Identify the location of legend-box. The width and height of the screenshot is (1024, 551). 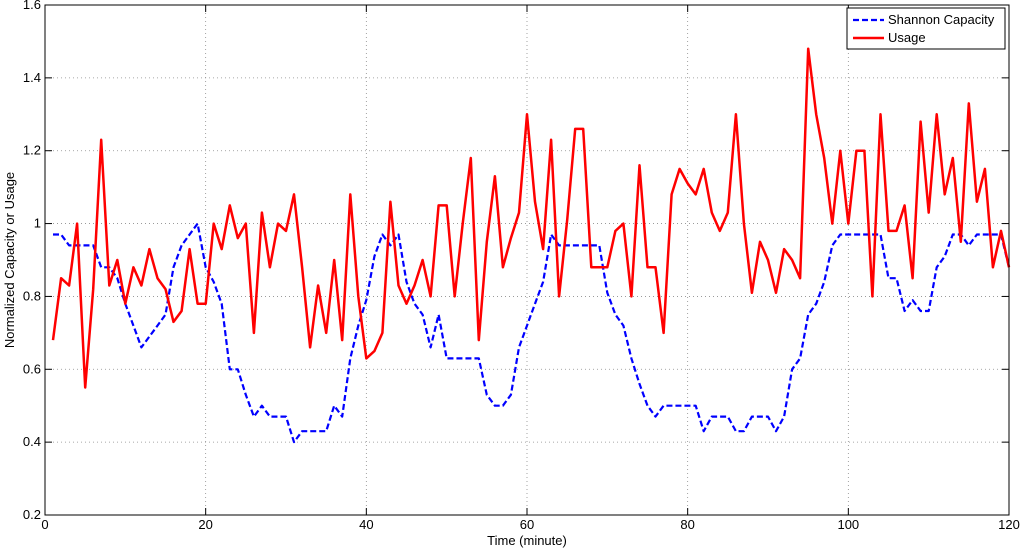
(926, 28).